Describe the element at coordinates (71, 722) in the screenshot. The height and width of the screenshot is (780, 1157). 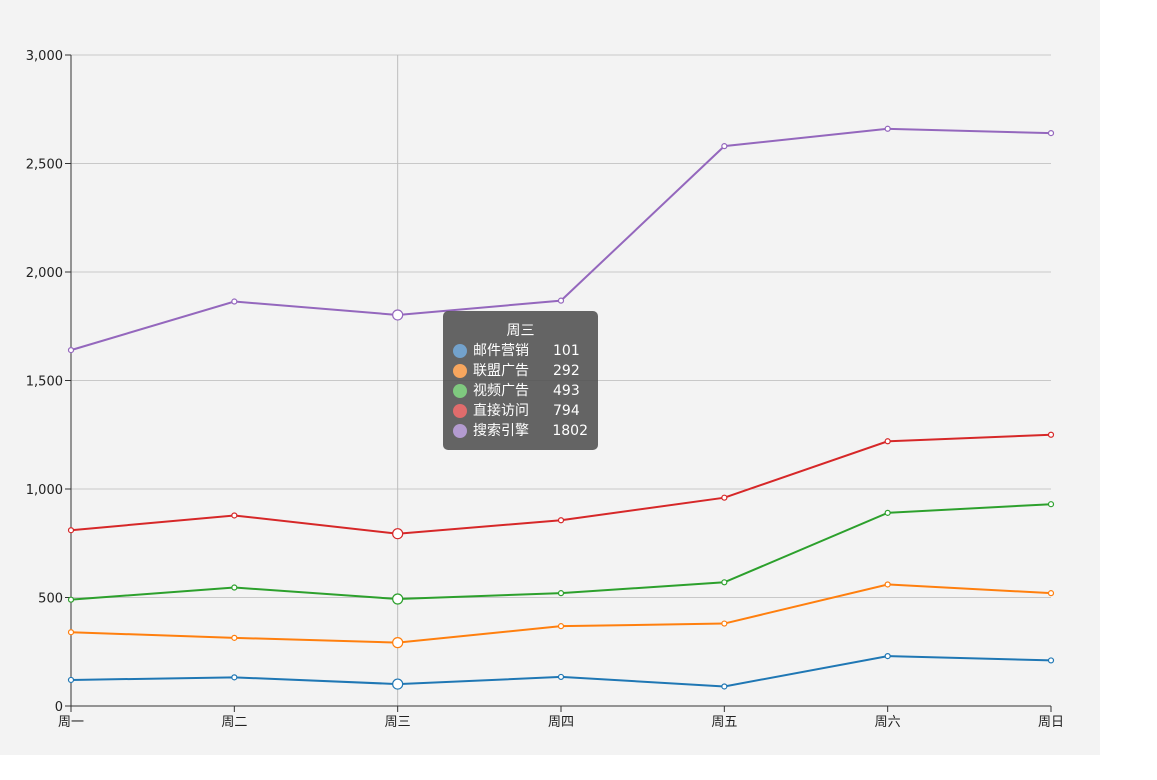
I see `x-tick-label: 周一` at that location.